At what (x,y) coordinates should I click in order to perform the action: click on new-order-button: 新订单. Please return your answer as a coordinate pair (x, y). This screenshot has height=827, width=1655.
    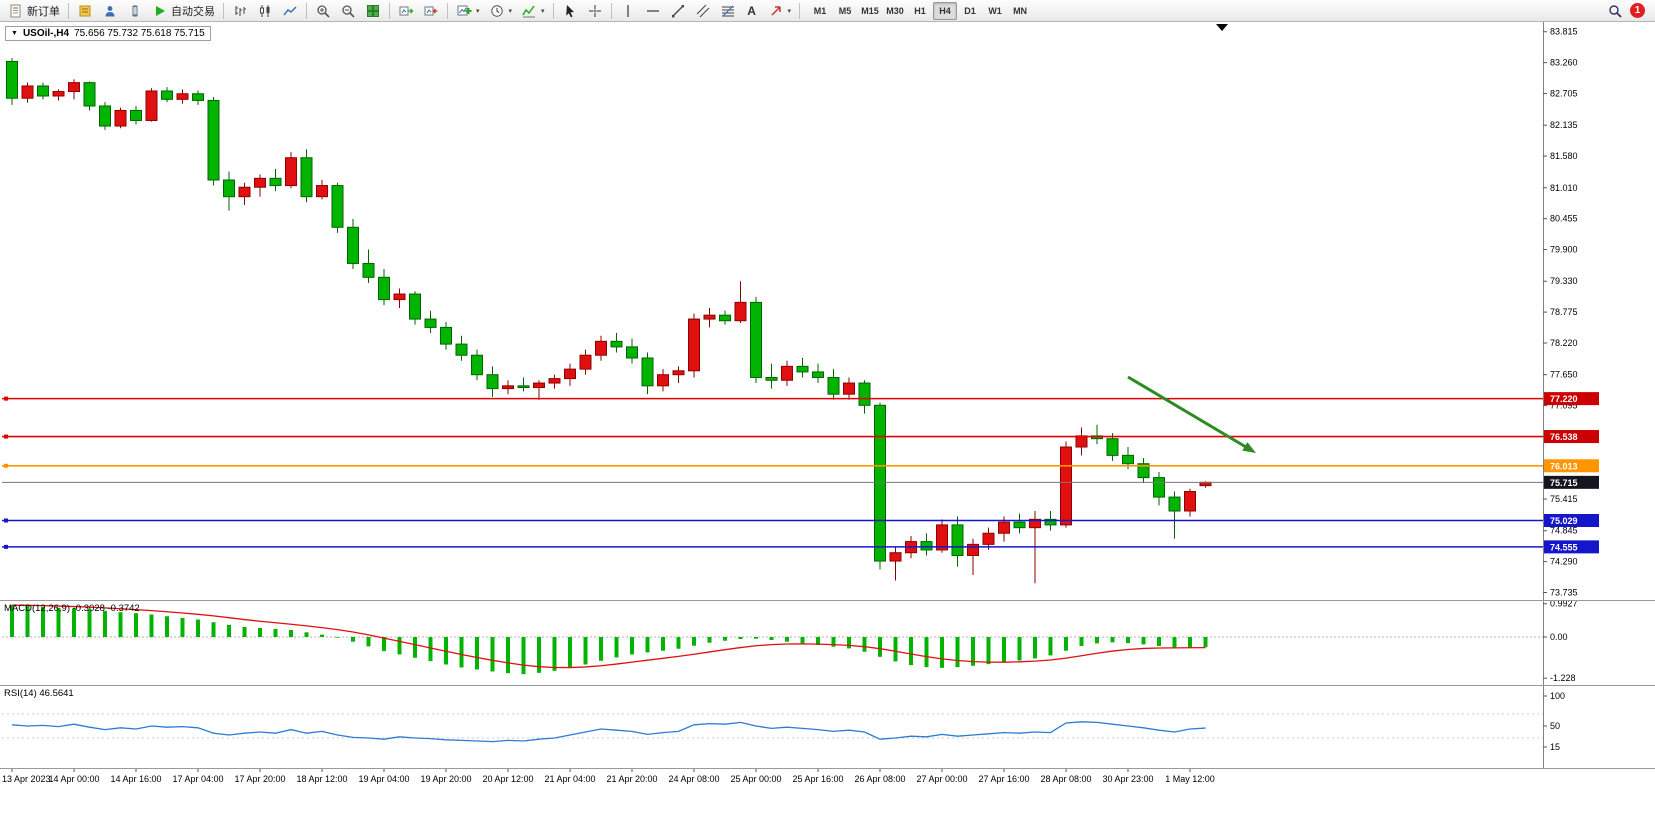
    Looking at the image, I should click on (34, 11).